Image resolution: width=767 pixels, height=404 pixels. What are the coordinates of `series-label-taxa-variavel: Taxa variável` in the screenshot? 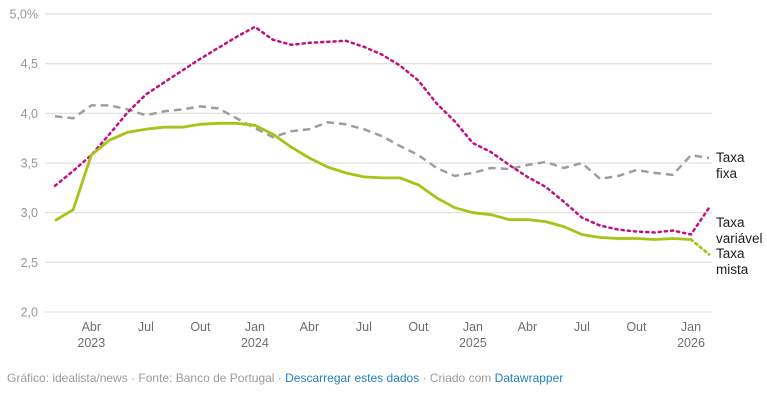 It's located at (739, 230).